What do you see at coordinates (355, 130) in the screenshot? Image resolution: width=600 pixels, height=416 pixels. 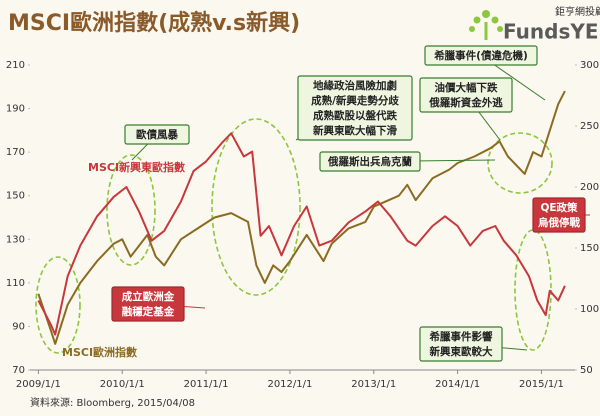 I see `annotation-text: 新興東歐大幅下滑` at bounding box center [355, 130].